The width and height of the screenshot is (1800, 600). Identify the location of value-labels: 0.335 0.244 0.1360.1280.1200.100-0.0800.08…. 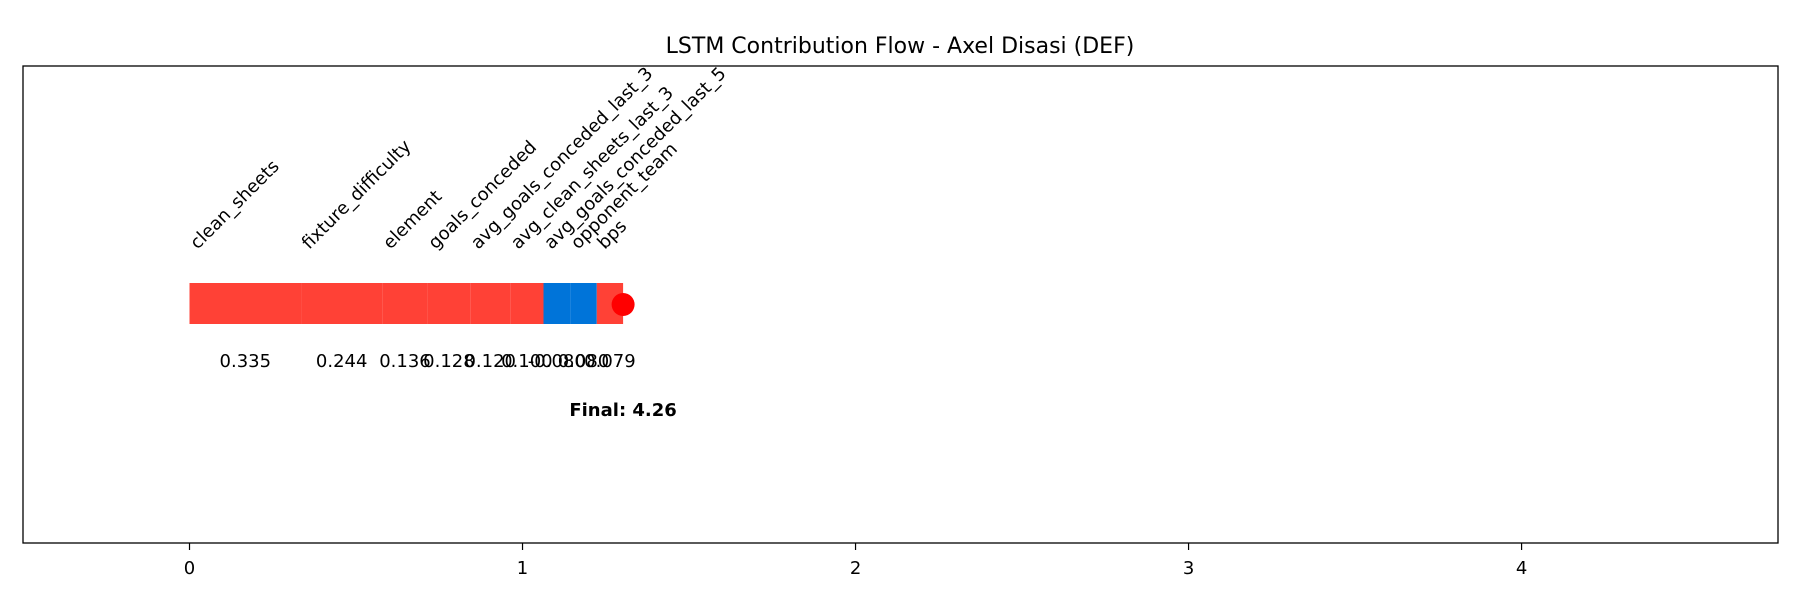
(428, 361).